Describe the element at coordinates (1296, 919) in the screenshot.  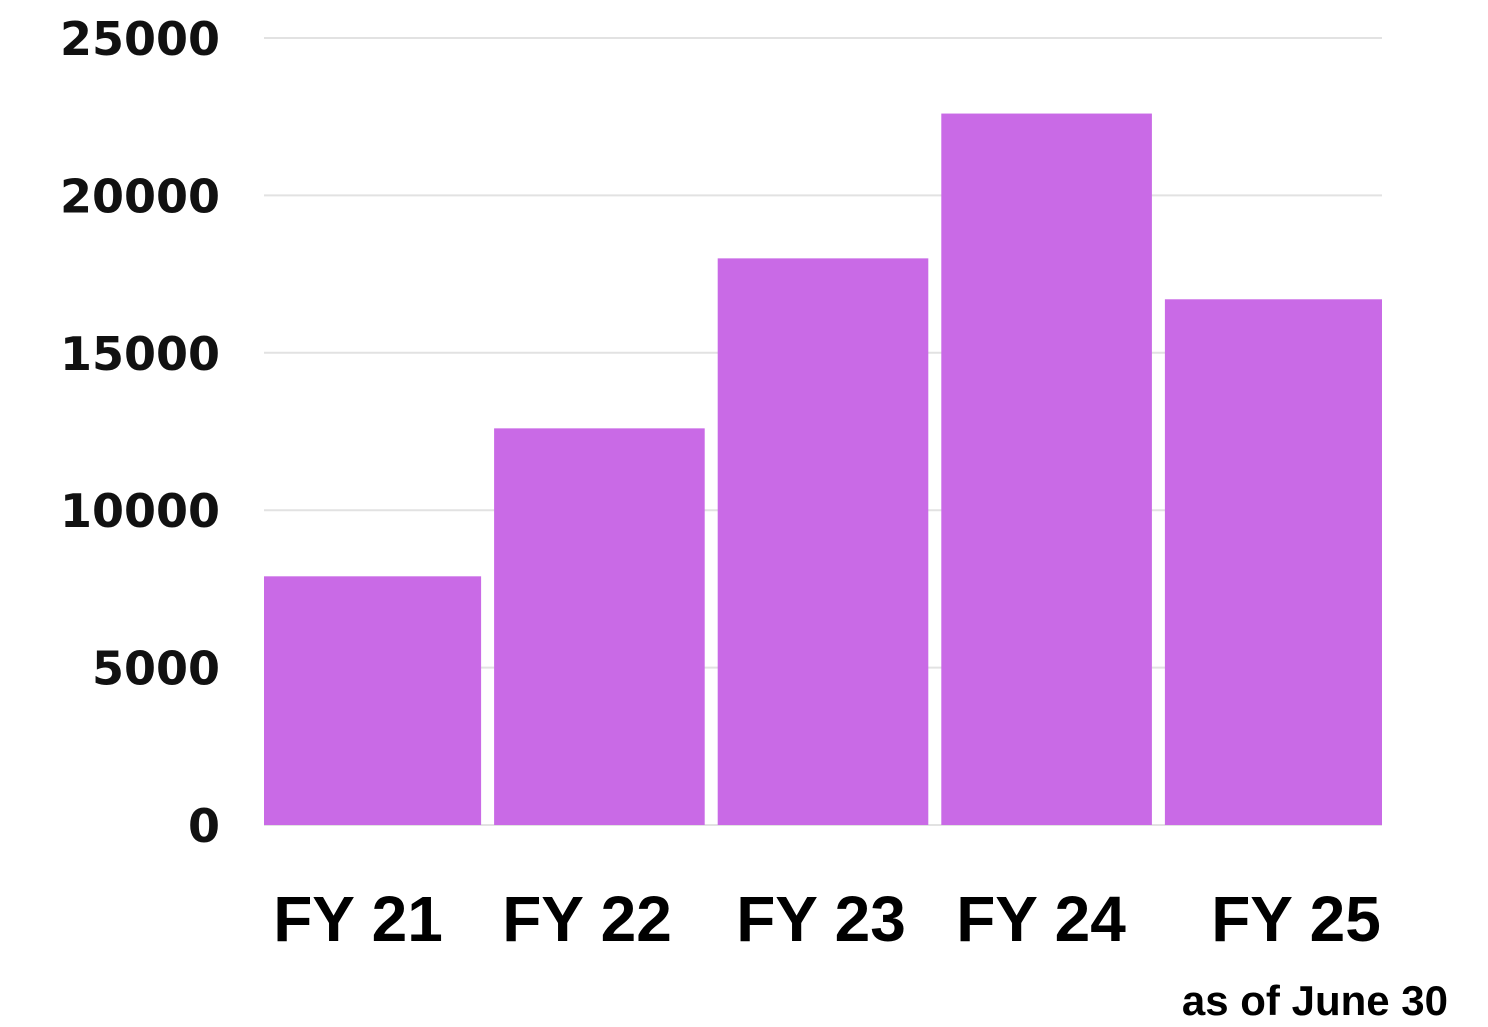
I see `x-tick-label: FY 25` at that location.